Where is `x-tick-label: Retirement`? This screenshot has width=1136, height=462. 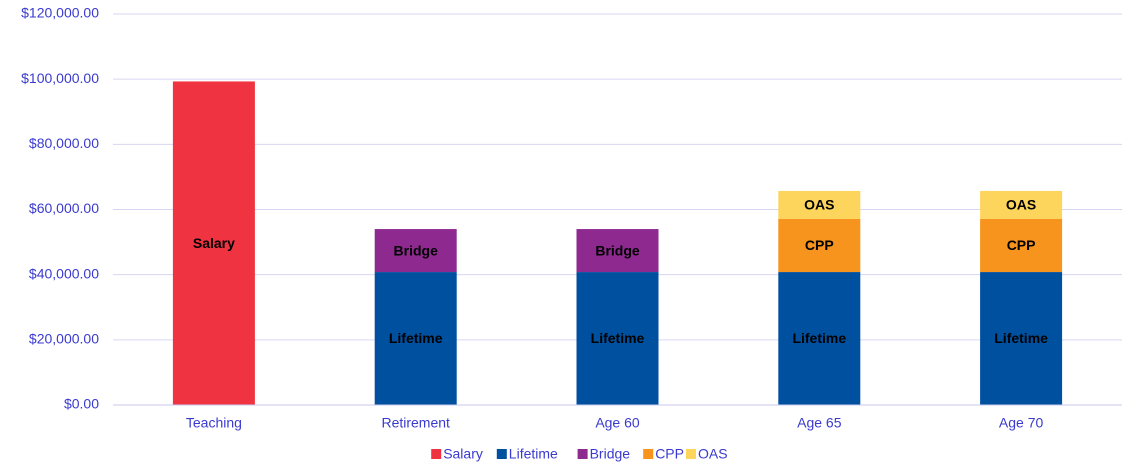 x-tick-label: Retirement is located at coordinates (415, 423).